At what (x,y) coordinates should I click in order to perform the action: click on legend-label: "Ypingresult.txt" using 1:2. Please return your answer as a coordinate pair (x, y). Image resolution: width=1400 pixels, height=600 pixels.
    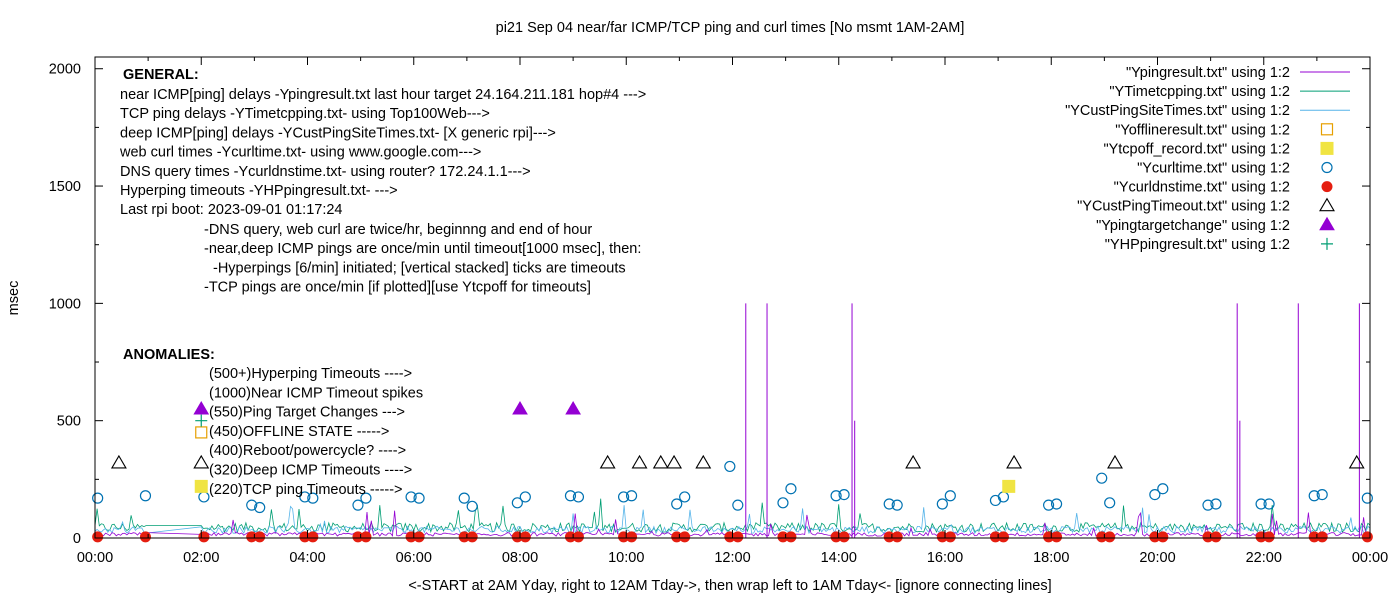
    Looking at the image, I should click on (1208, 73).